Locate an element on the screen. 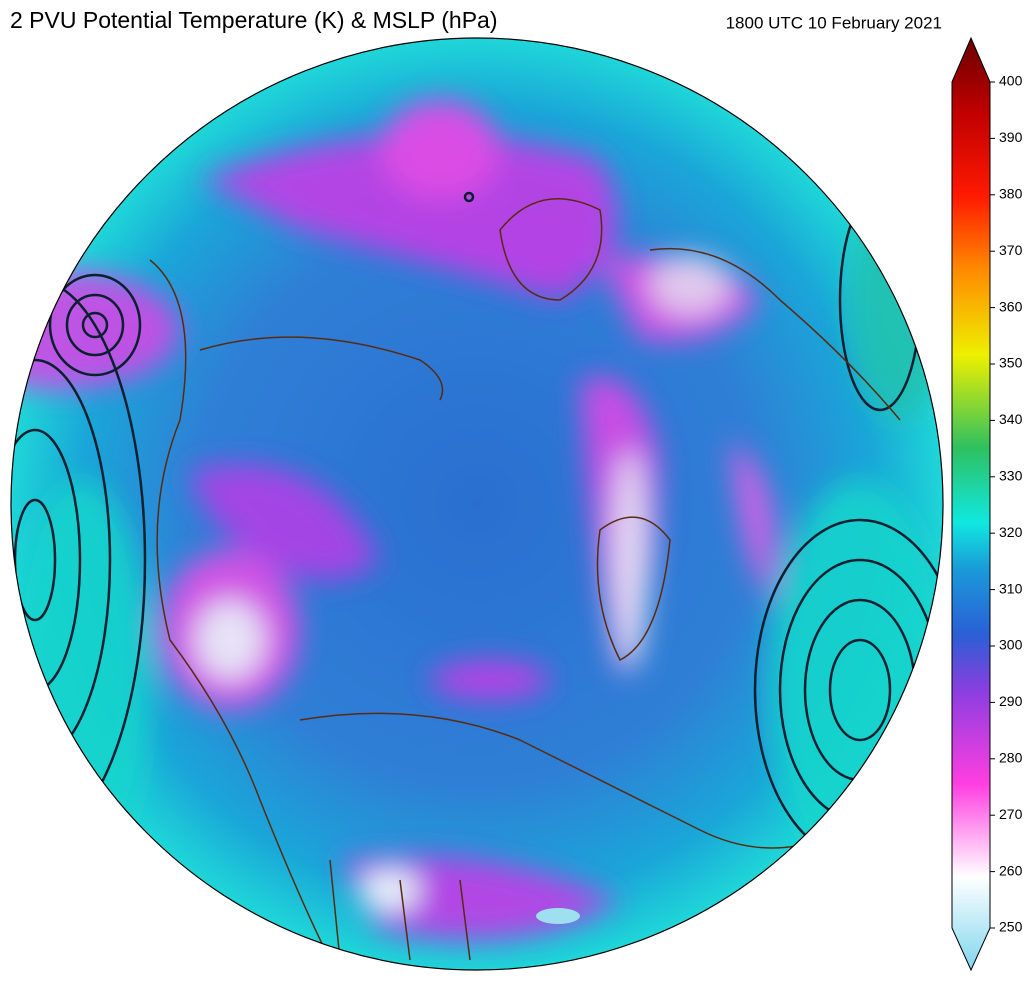  tick-label: 380 is located at coordinates (1011, 194).